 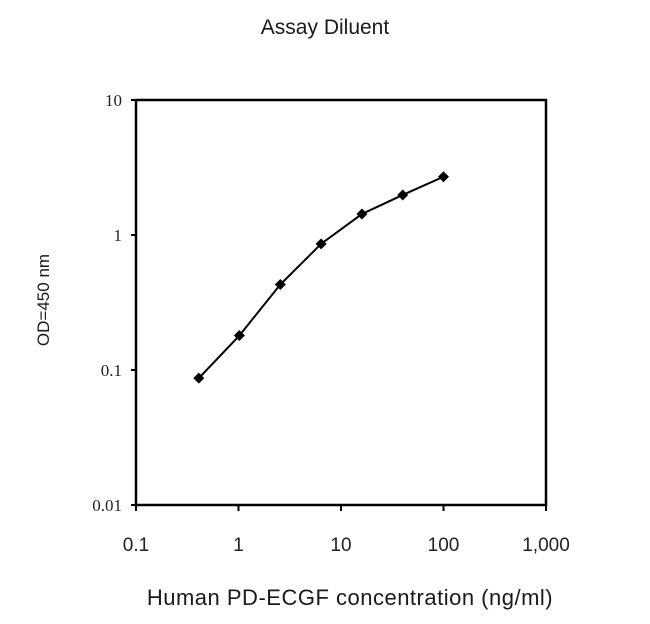 What do you see at coordinates (350, 597) in the screenshot?
I see `x-axis-label: Human PD-ECGF concentration (ng/ml)` at bounding box center [350, 597].